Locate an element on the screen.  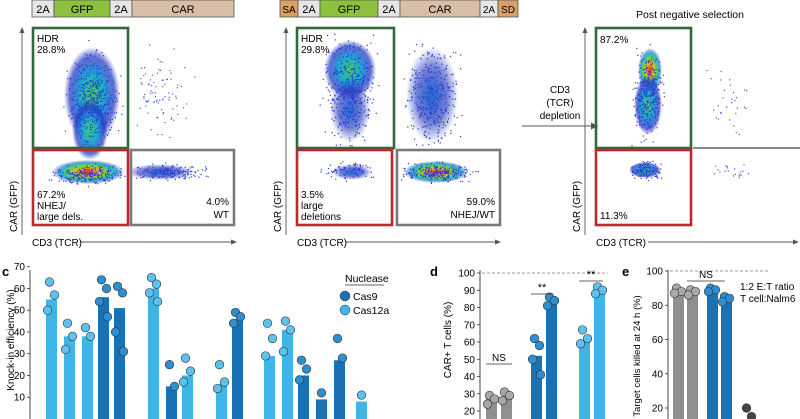
hdr-percent: 28.8% is located at coordinates (51, 50).